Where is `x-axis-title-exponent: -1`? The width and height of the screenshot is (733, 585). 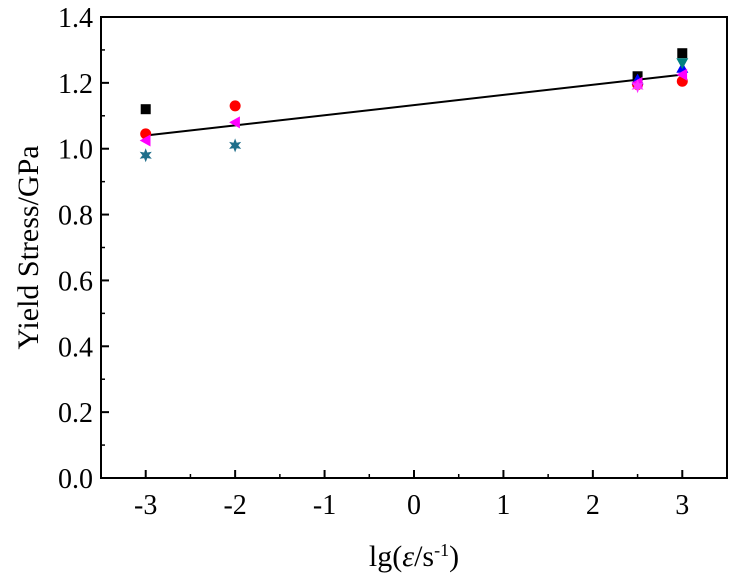 x-axis-title-exponent: -1 is located at coordinates (441, 550).